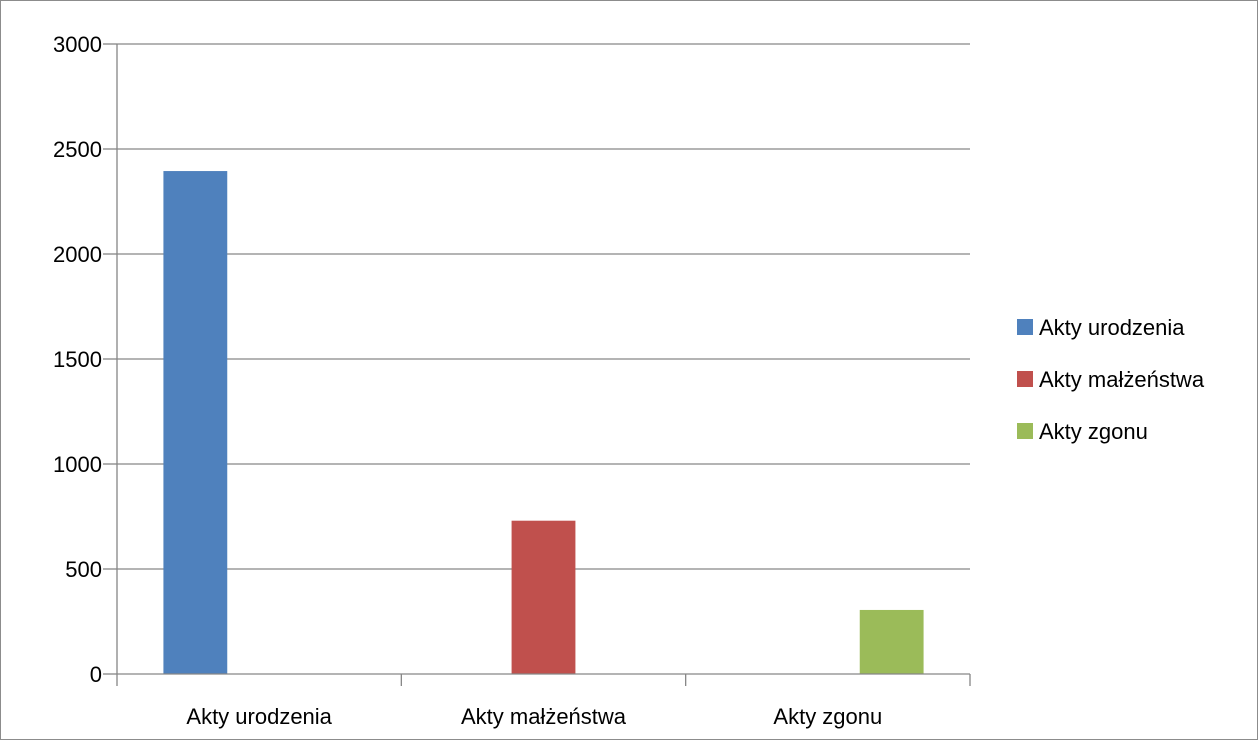 This screenshot has width=1258, height=741. Describe the element at coordinates (77, 464) in the screenshot. I see `y-tick-label: 1000` at that location.